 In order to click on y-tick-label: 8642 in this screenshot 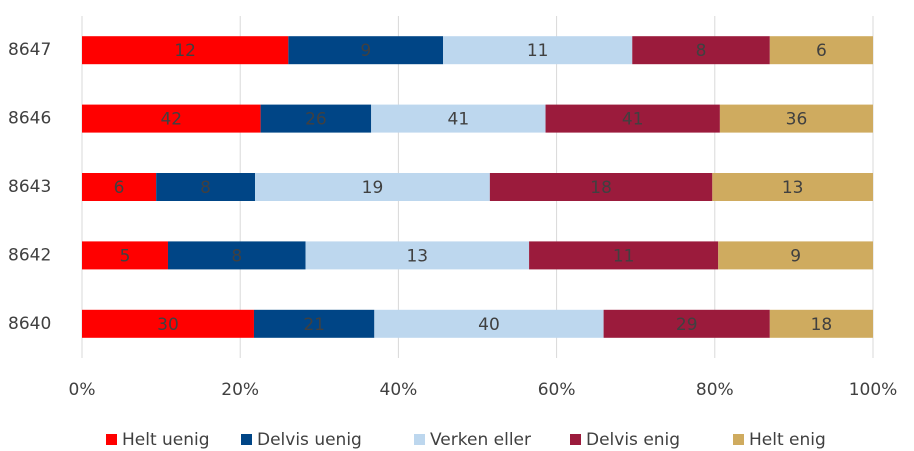, I will do `click(29, 255)`.